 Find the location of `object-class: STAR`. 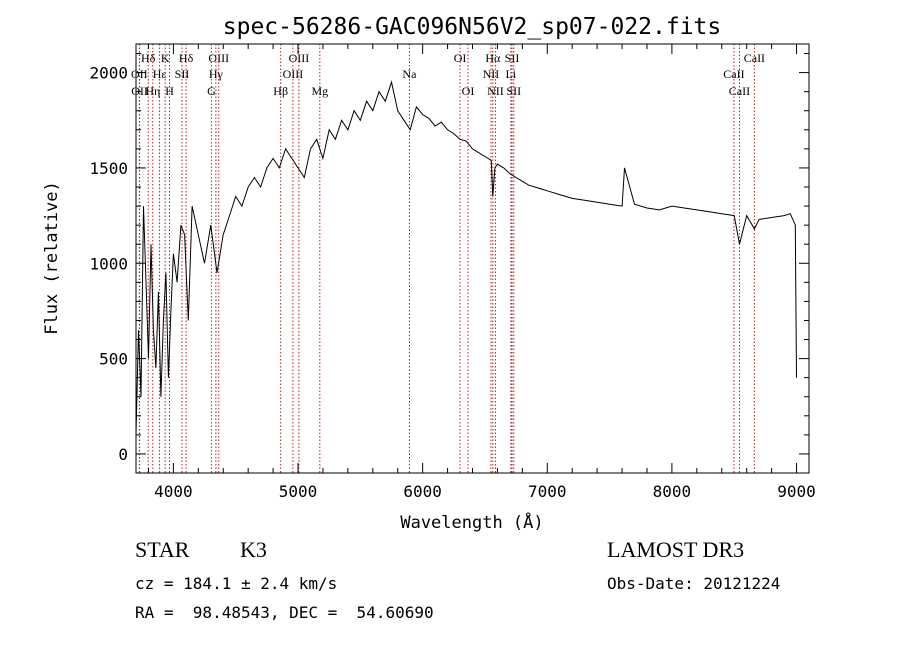

object-class: STAR is located at coordinates (162, 549).